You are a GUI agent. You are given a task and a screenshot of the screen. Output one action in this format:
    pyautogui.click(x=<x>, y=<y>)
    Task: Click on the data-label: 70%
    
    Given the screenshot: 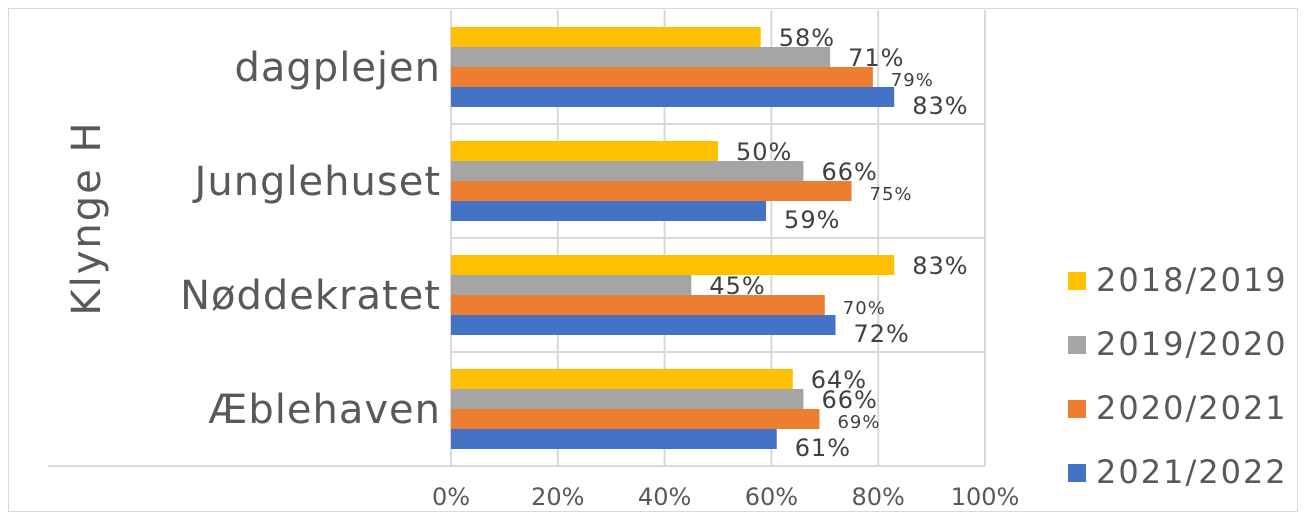 What is the action you would take?
    pyautogui.click(x=864, y=308)
    